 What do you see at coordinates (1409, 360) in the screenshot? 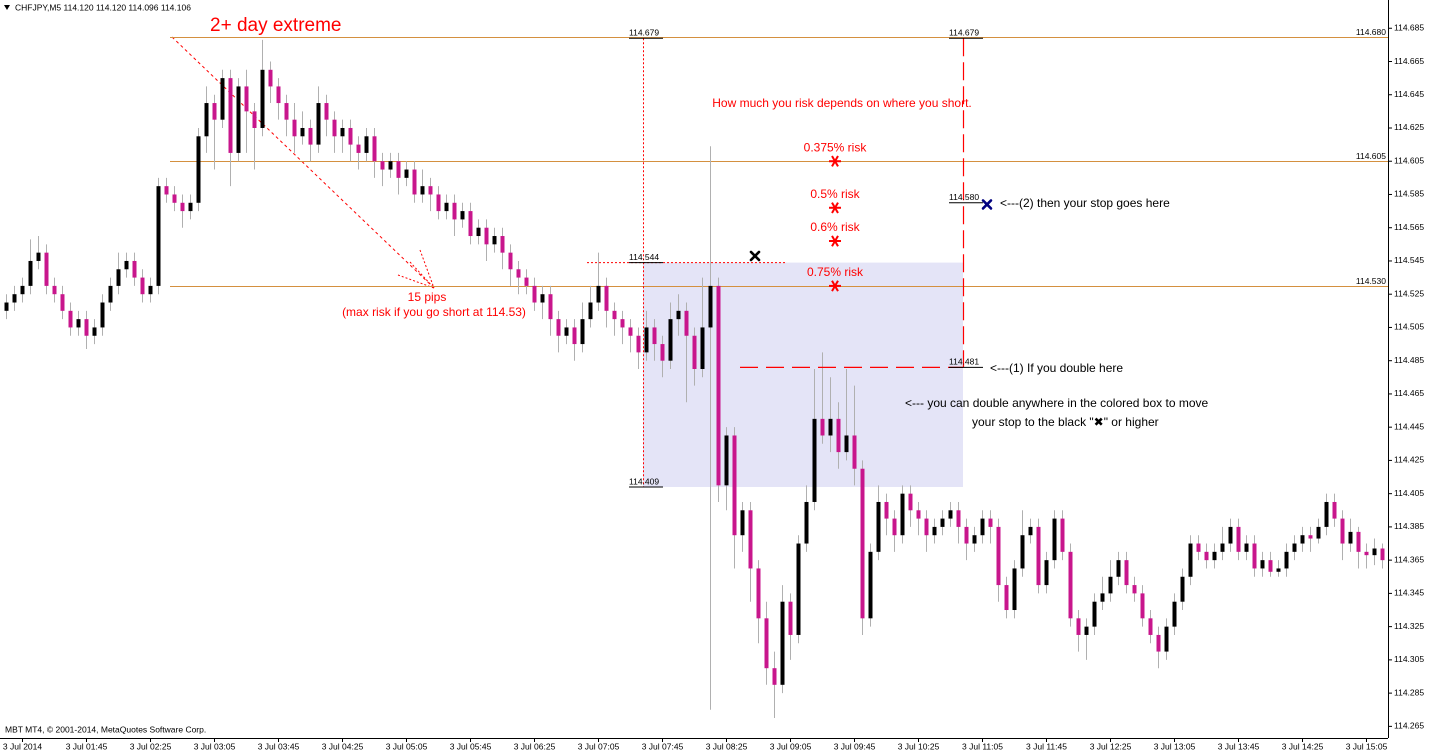
I see `y-tick-label: 114.485` at bounding box center [1409, 360].